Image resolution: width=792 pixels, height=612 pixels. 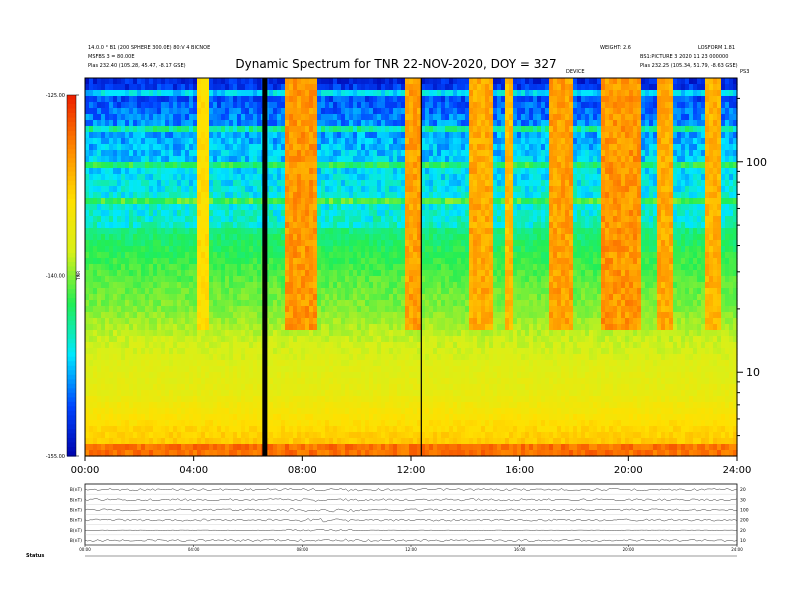 I want to click on header-right-info-3: Plas 232.25 (105.34, 51.79, -8.63 GSE), so click(x=689, y=66).